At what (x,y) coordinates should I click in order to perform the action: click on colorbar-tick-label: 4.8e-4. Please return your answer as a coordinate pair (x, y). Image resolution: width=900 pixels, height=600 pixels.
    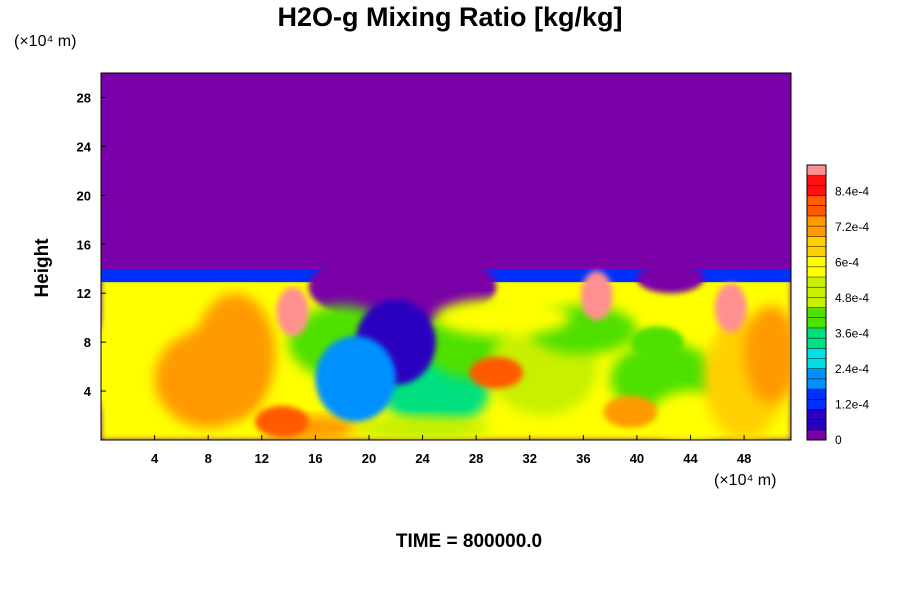
    Looking at the image, I should click on (852, 298).